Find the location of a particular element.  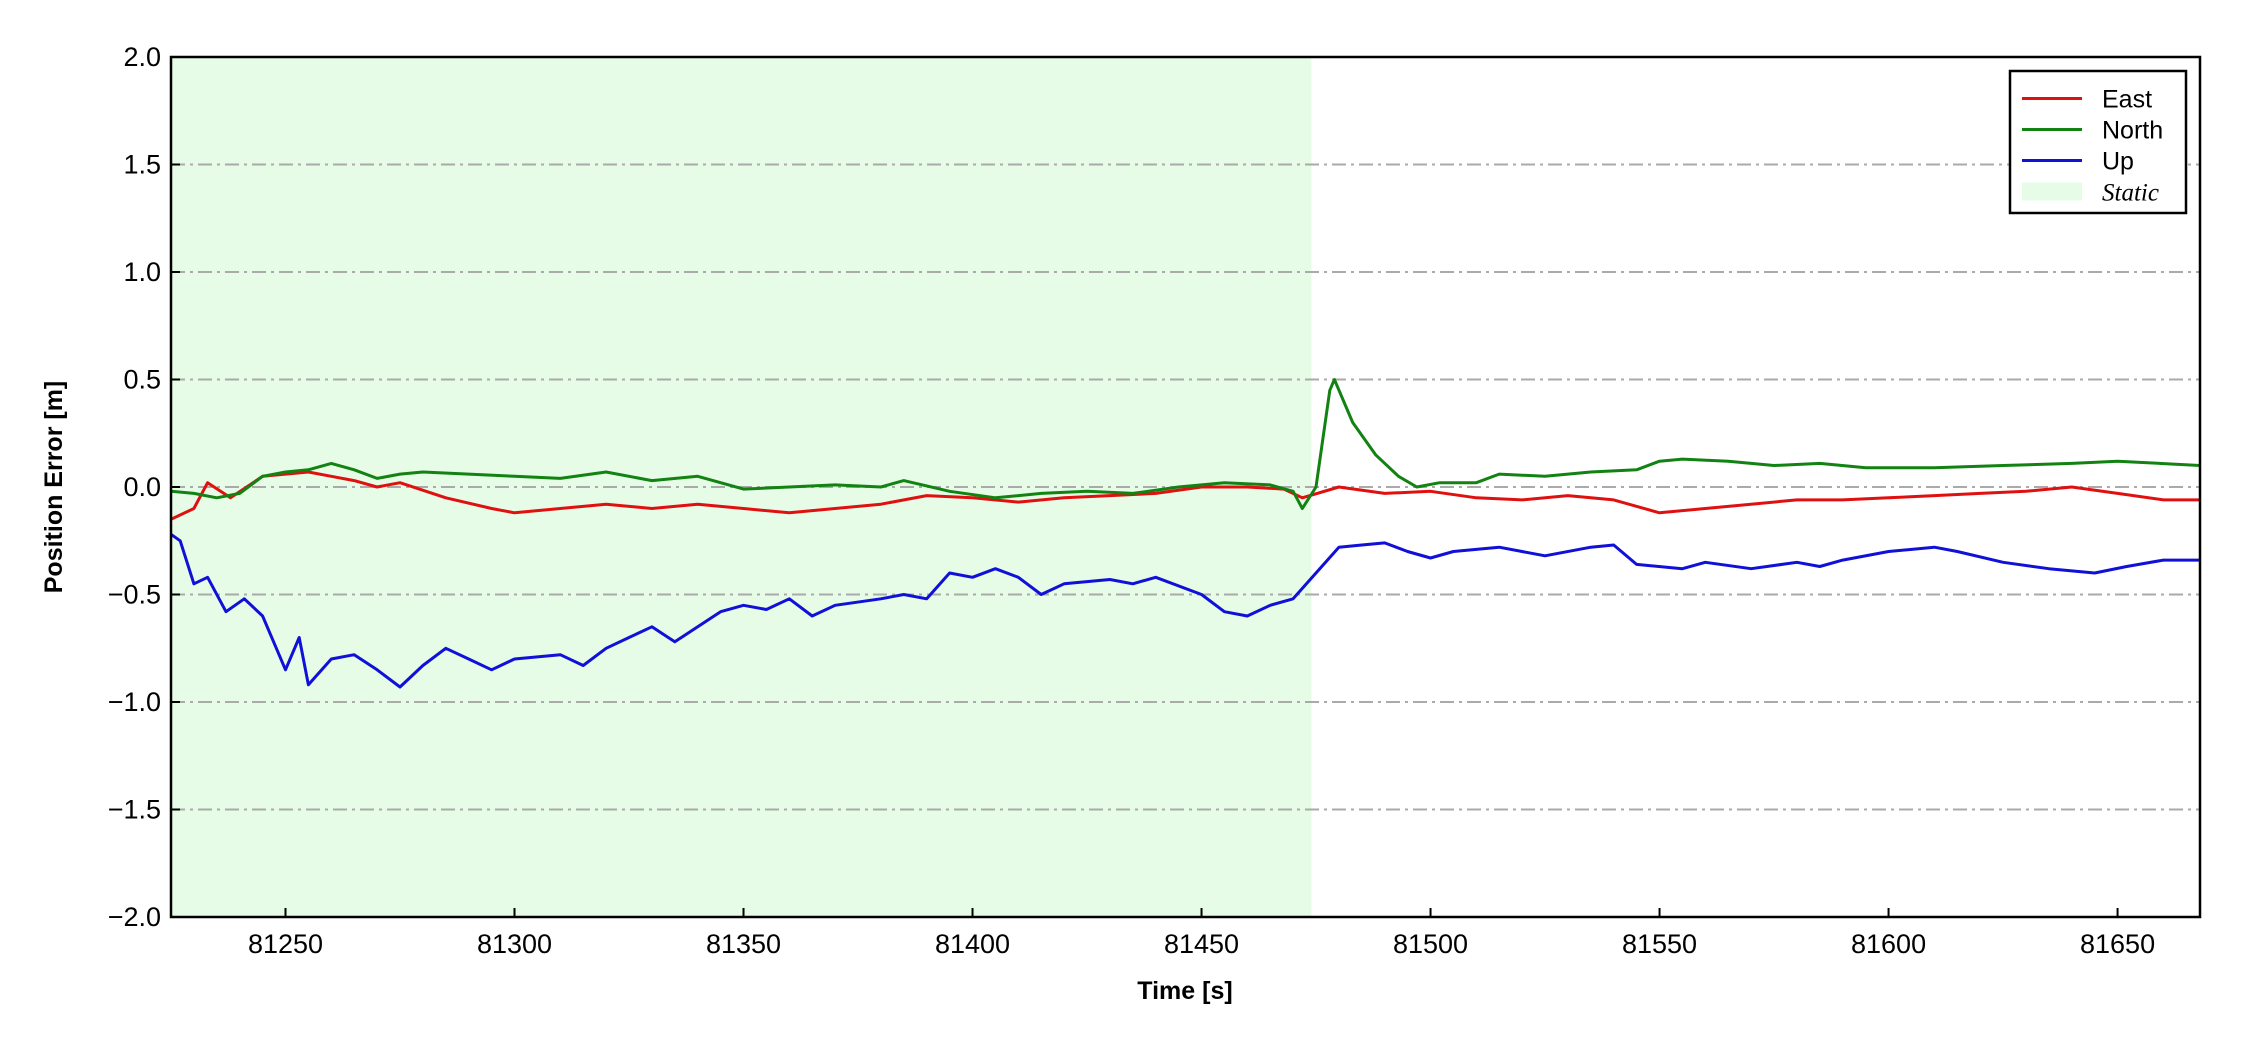

x-tick-label: 81550 is located at coordinates (1659, 944).